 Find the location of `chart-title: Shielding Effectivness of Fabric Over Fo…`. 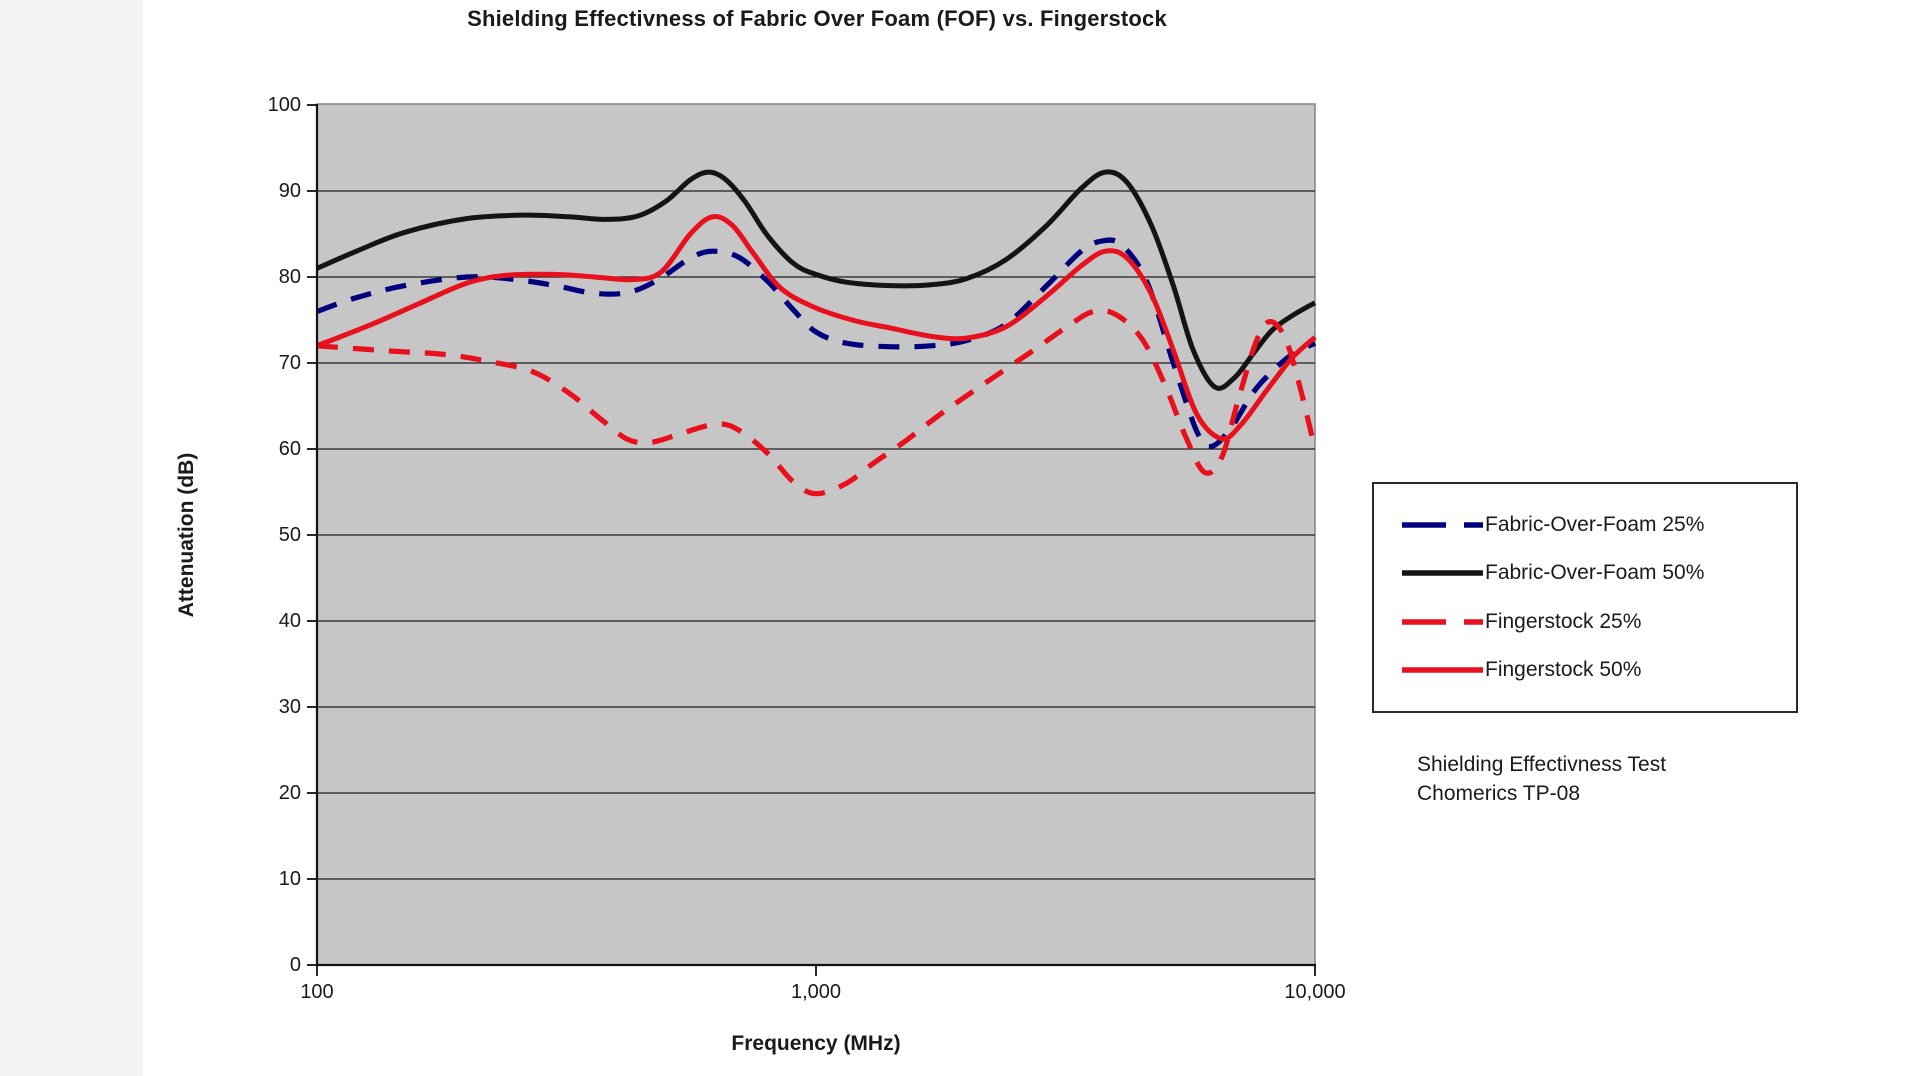

chart-title: Shielding Effectivness of Fabric Over Fo… is located at coordinates (817, 18).